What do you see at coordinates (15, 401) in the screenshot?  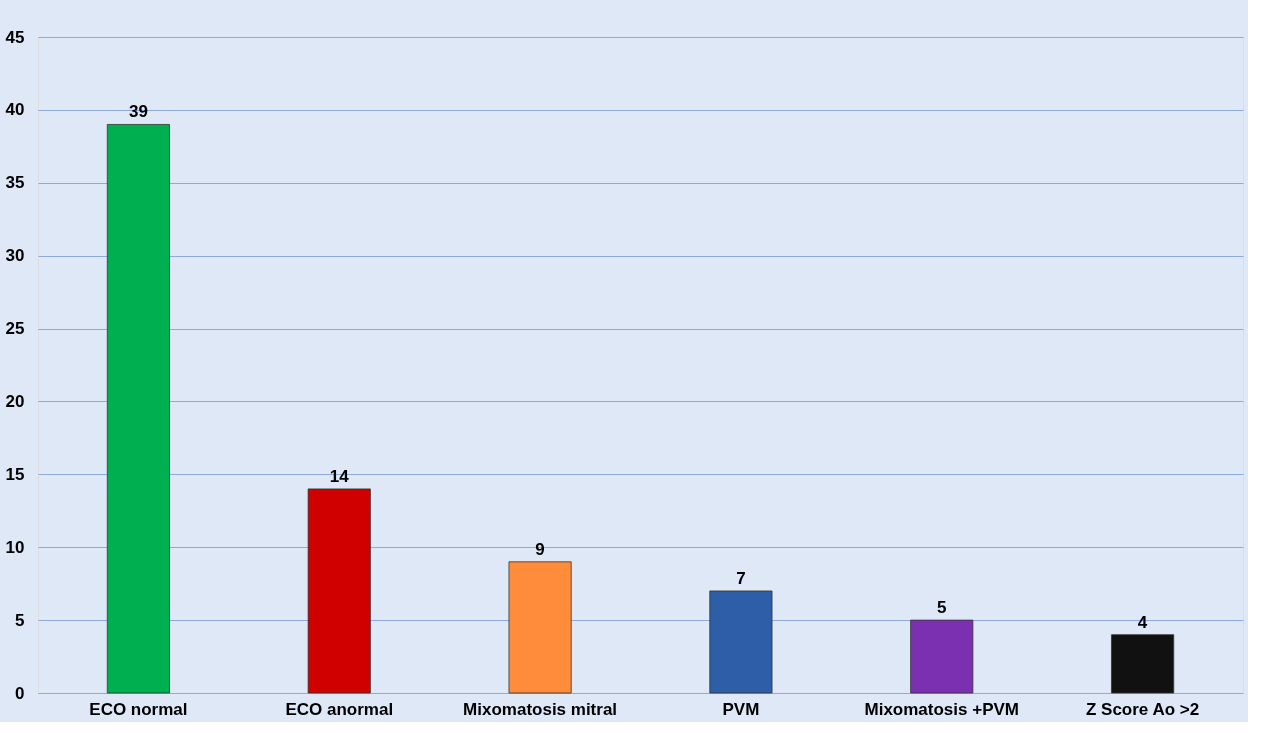 I see `y-tick-label: 20` at bounding box center [15, 401].